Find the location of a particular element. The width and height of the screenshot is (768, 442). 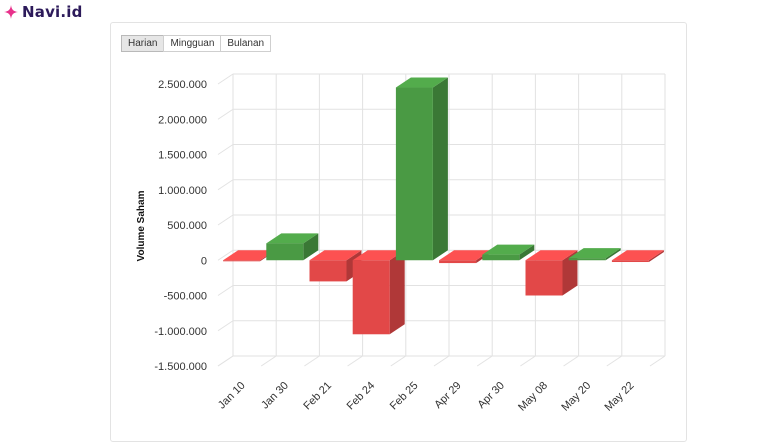

y-tick-label: 0 is located at coordinates (204, 261).